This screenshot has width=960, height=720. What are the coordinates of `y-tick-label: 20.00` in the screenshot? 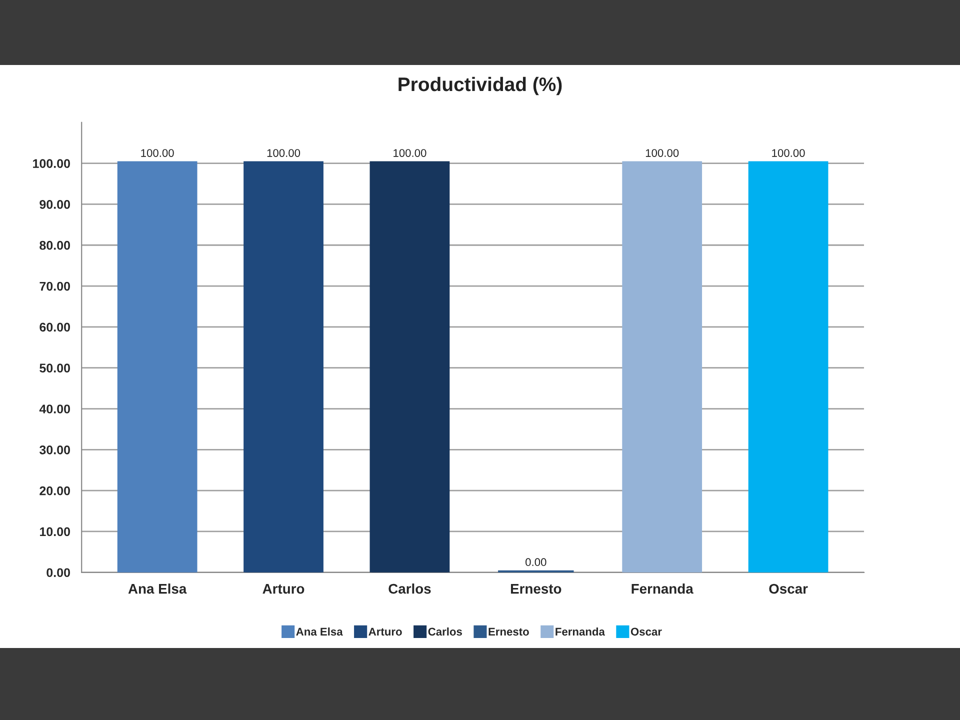 It's located at (55, 491).